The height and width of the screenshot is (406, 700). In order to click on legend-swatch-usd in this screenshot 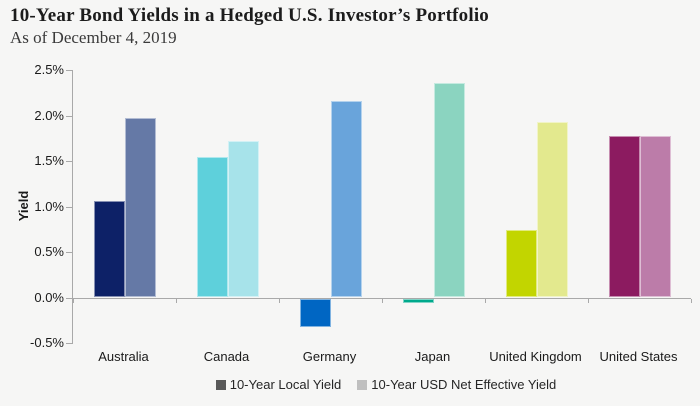, I will do `click(362, 384)`.